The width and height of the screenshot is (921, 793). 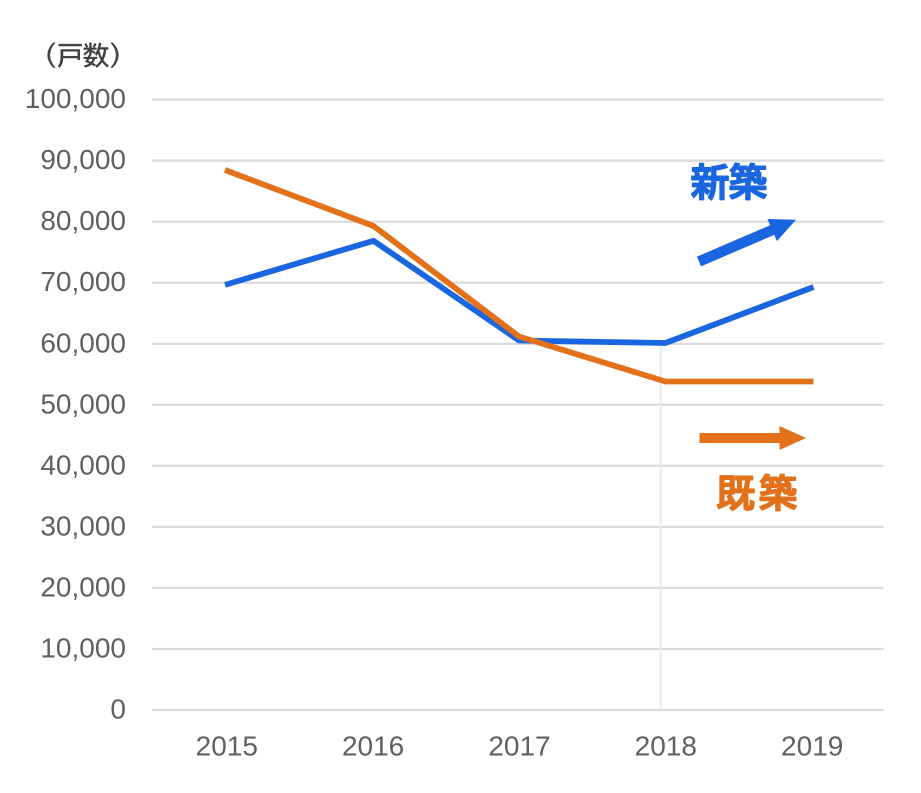 I want to click on svg-text: 10,000, so click(x=83, y=648).